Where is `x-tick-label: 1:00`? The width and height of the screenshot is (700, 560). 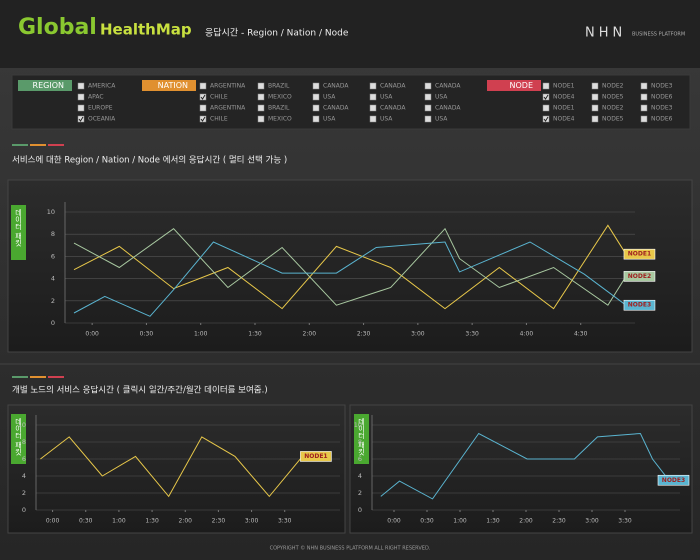 x-tick-label: 1:00 is located at coordinates (460, 521).